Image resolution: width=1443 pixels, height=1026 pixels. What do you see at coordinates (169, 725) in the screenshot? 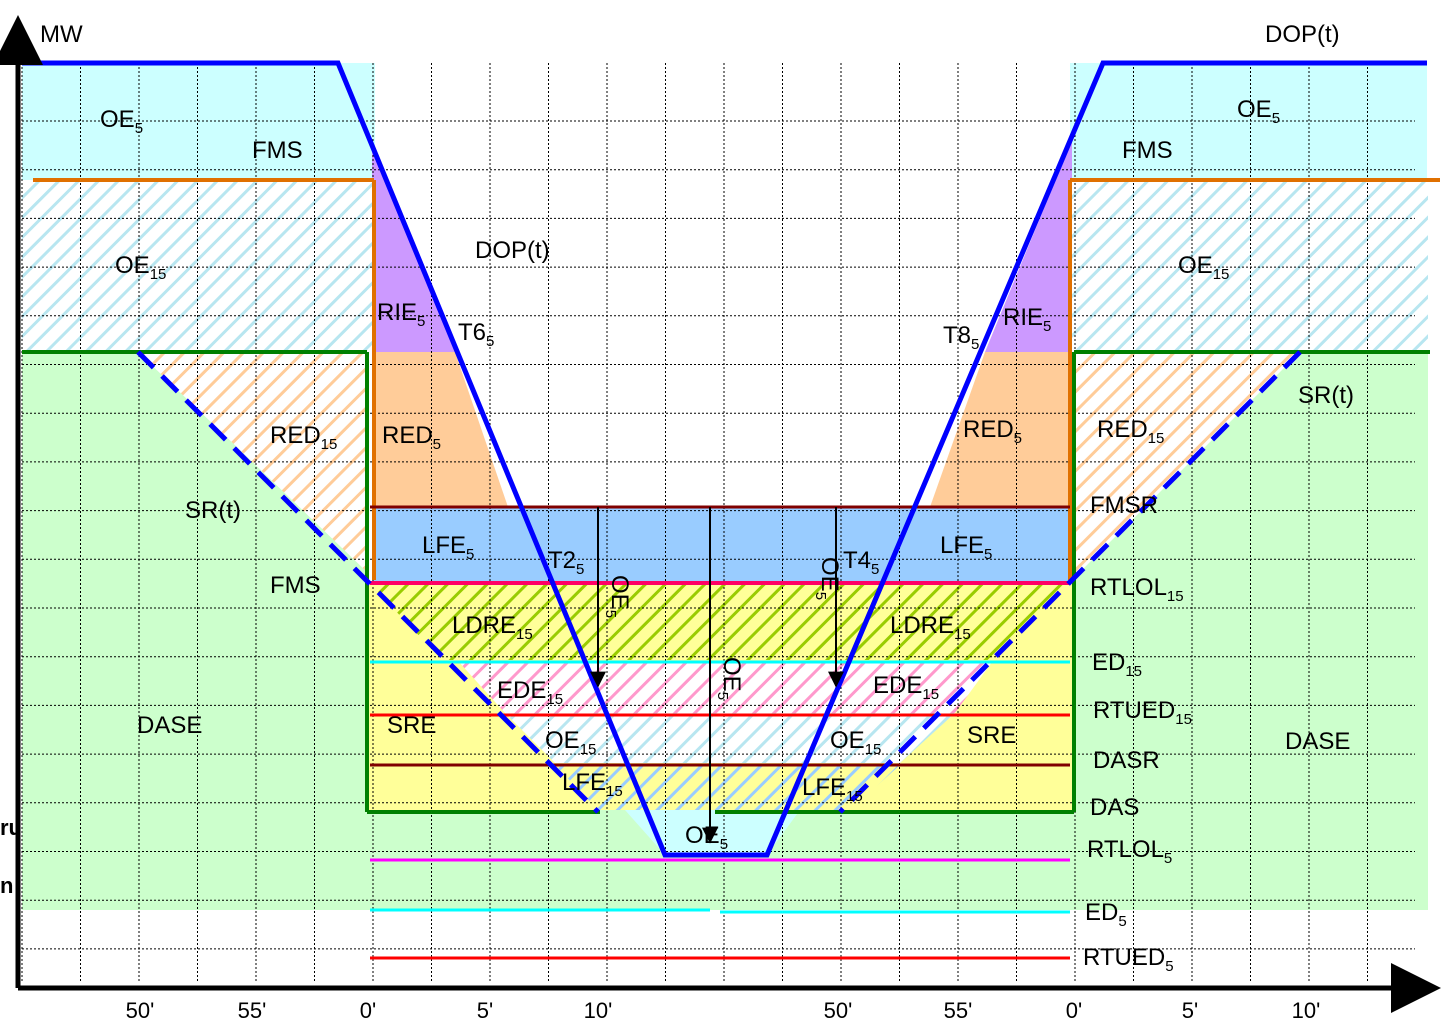
I see `dase-label-left: DASE` at bounding box center [169, 725].